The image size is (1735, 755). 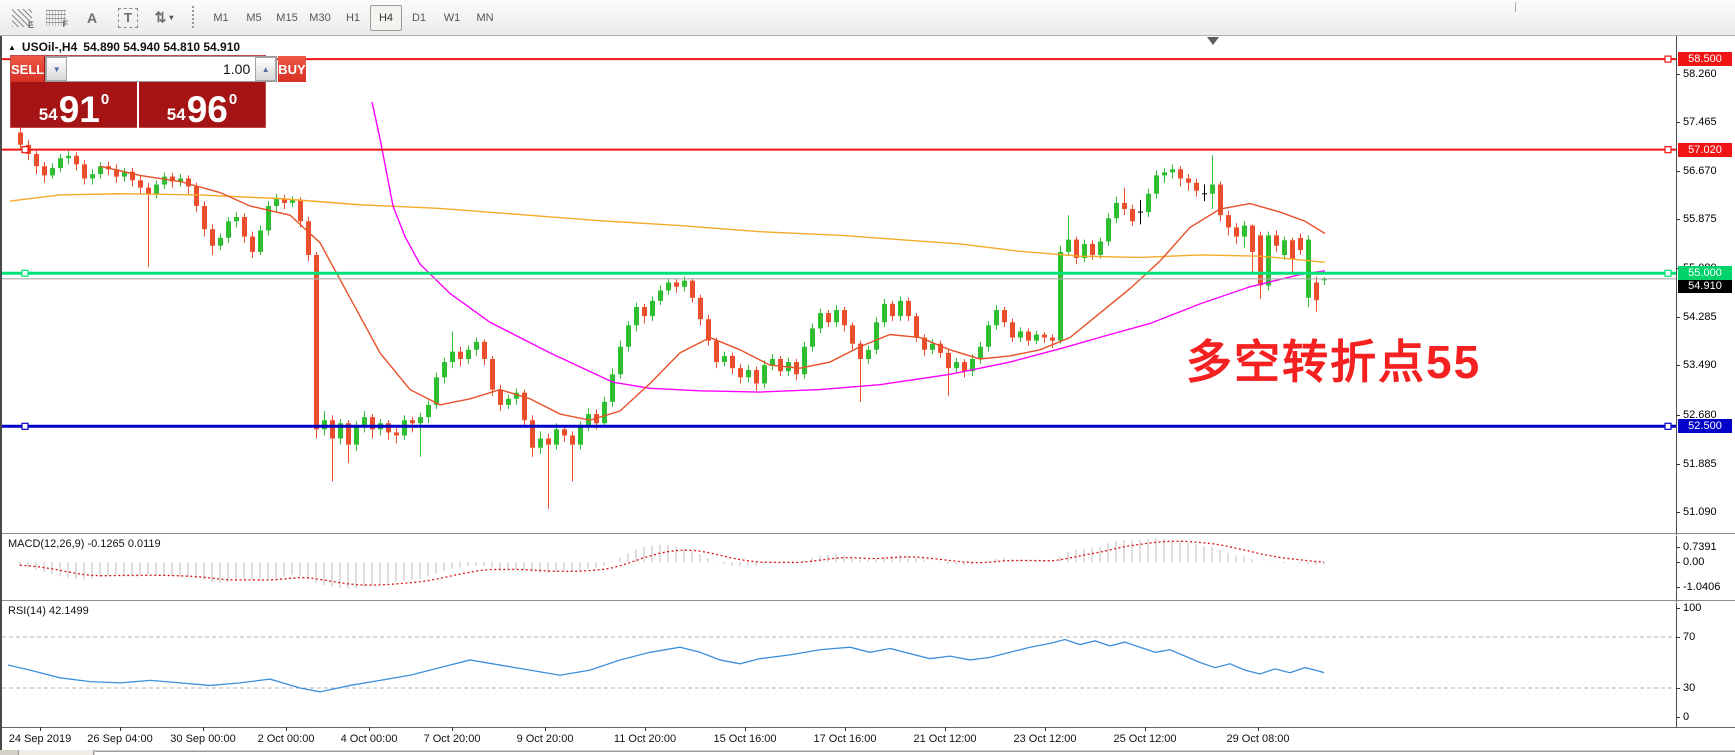 I want to click on chart-shift-marker, so click(x=1213, y=41).